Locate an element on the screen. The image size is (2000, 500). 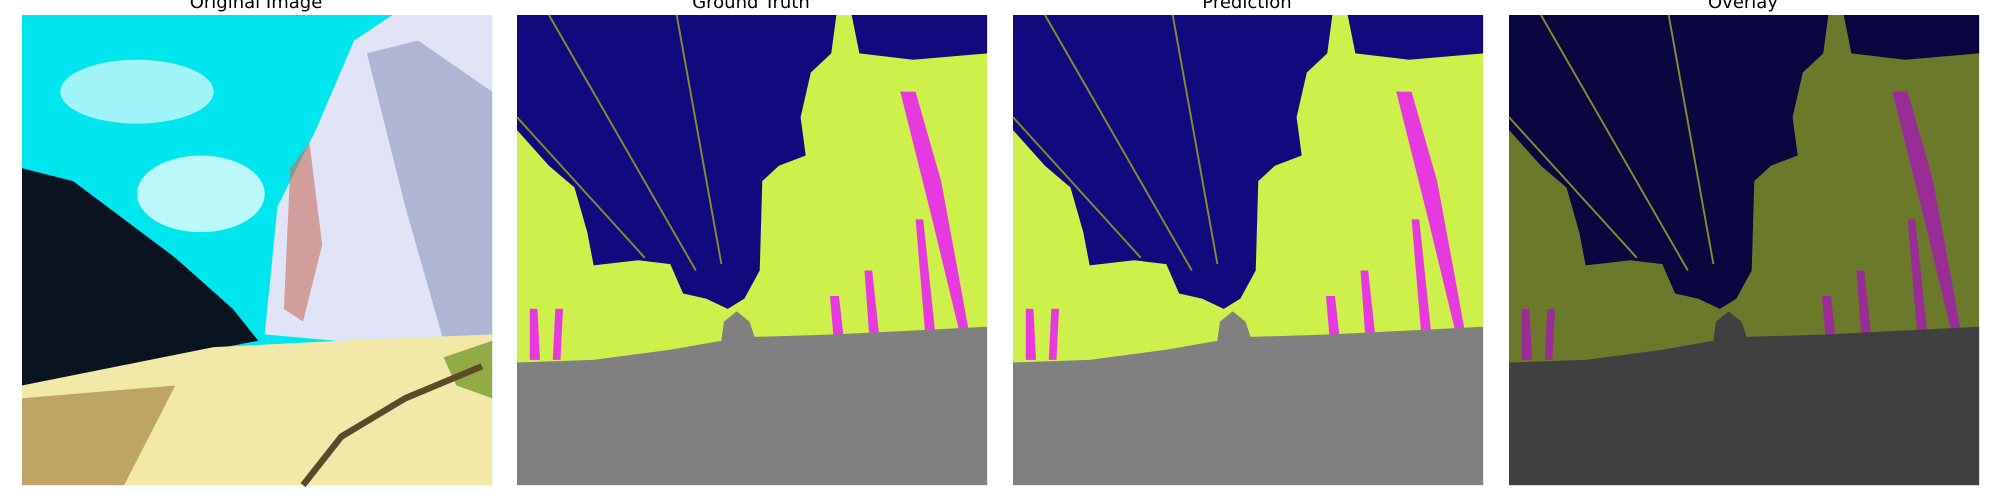
panel-title: Ground Truth is located at coordinates (751, 6).